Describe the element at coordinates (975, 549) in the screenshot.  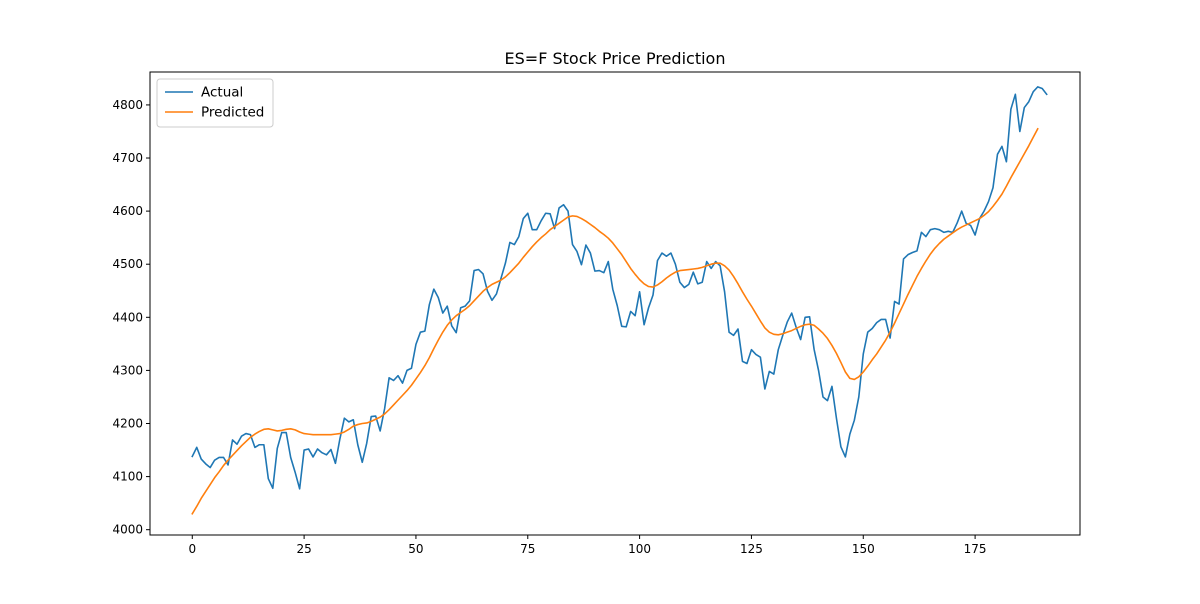
I see `x-tick-label: 175` at that location.